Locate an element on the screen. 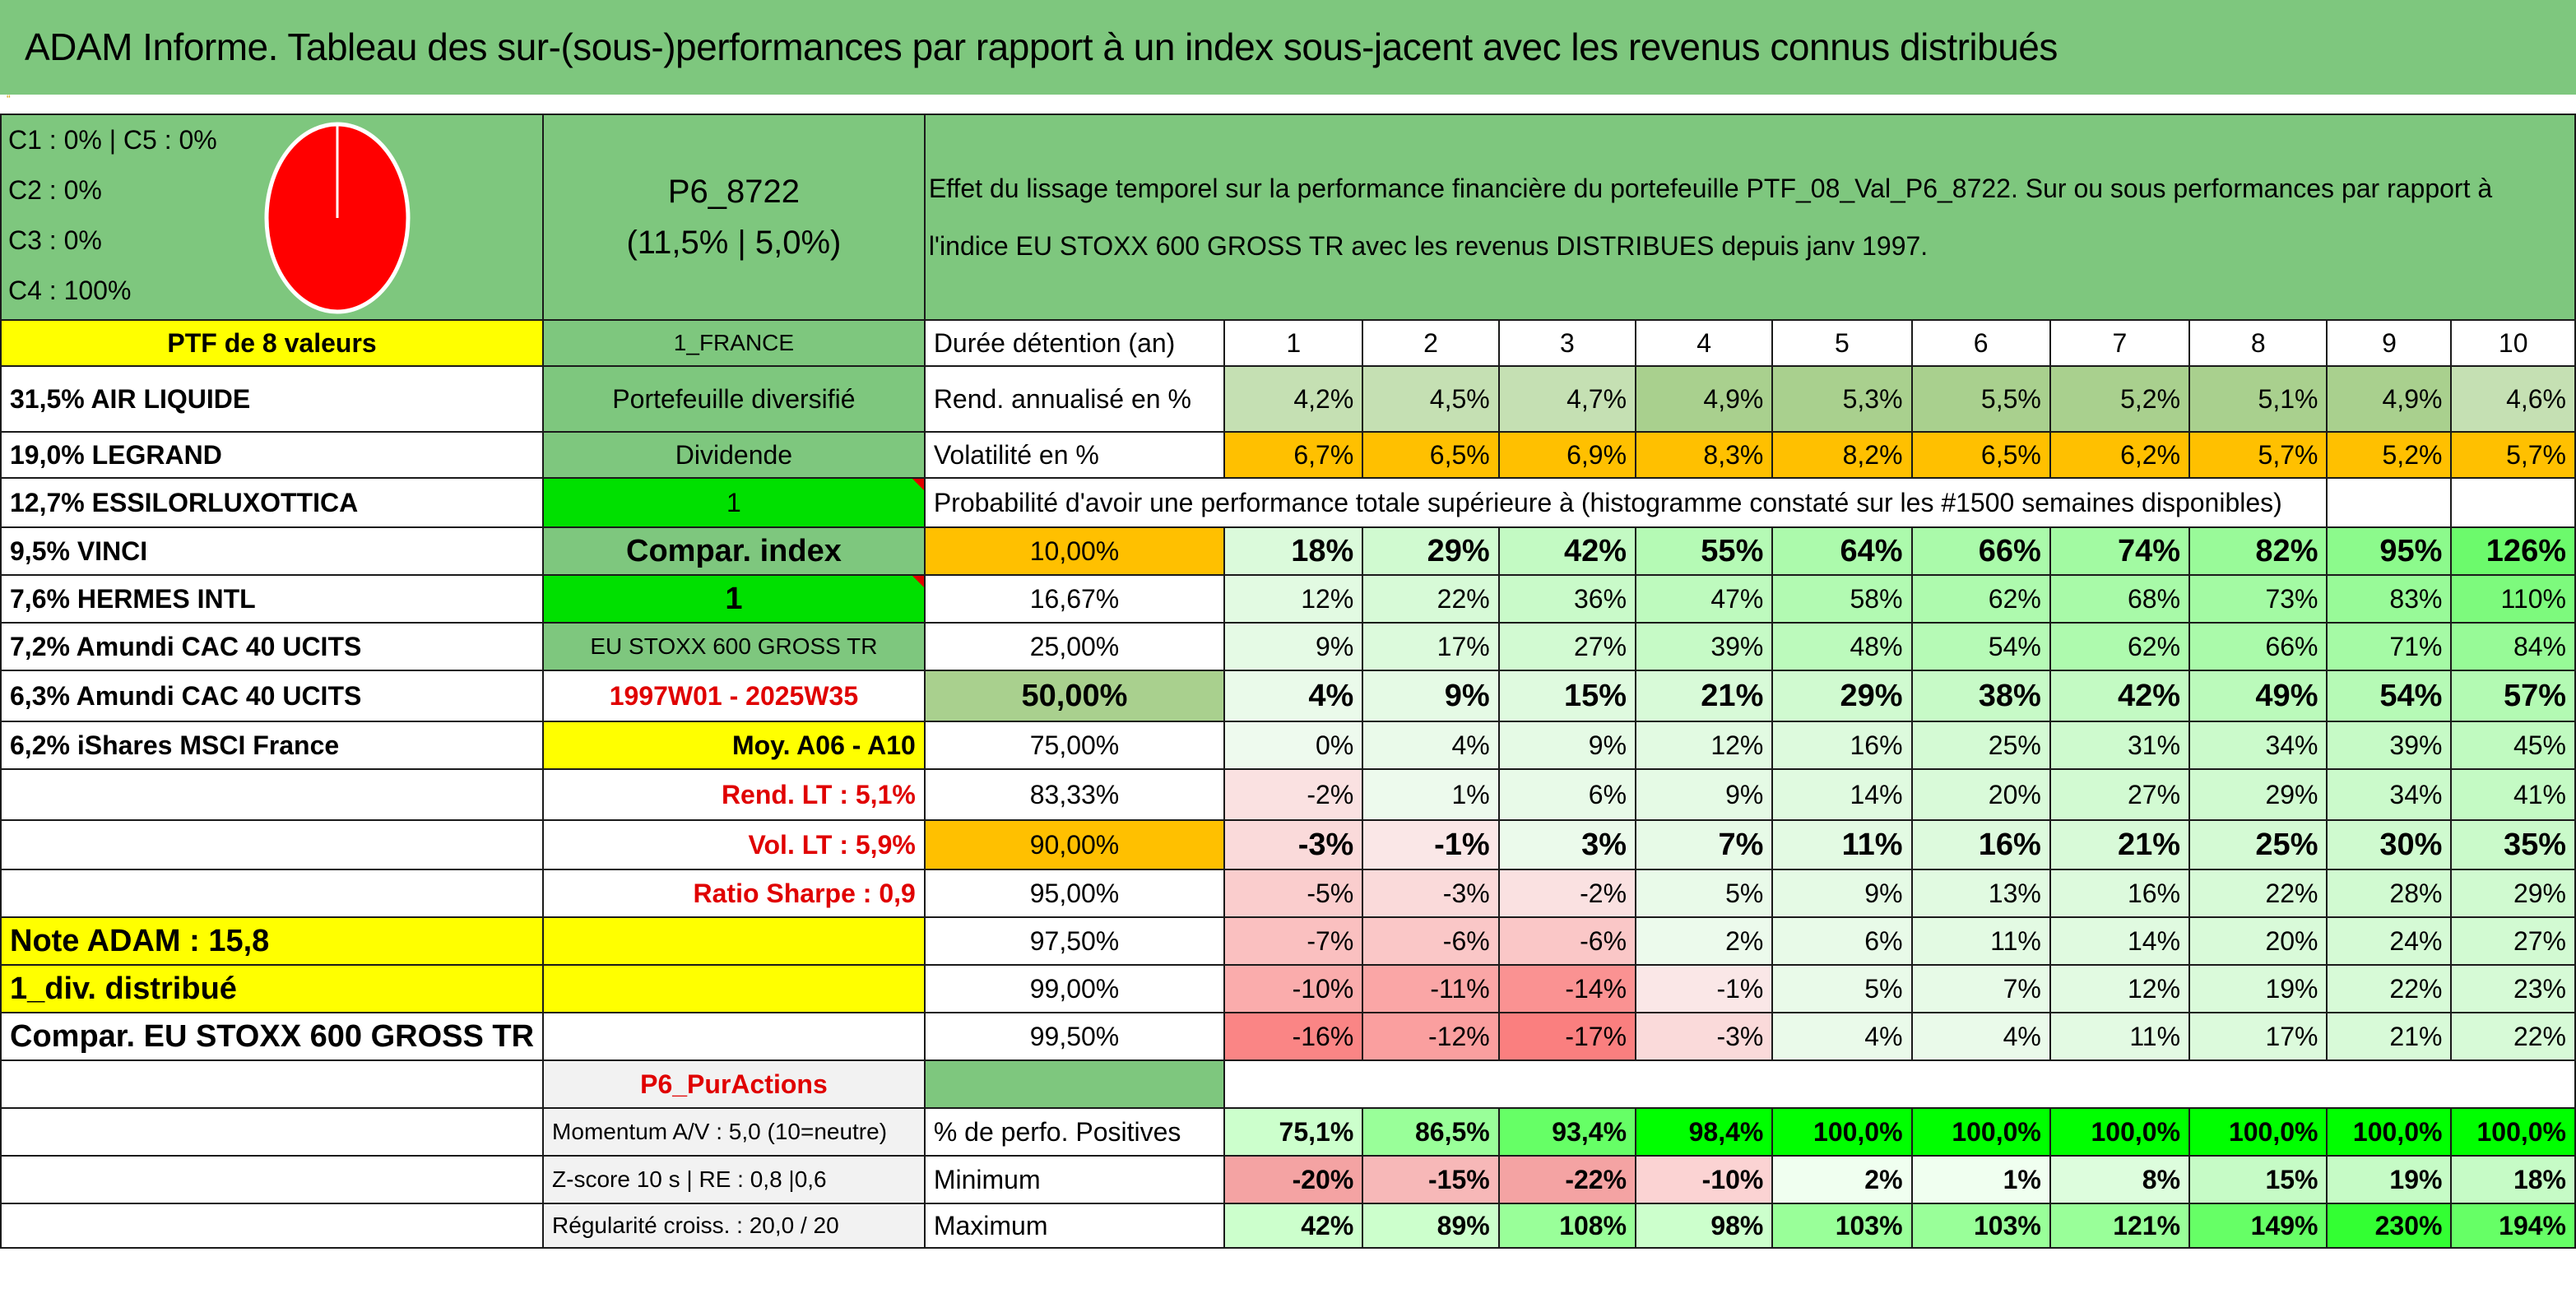 This screenshot has height=1289, width=2576. probability-value: 48% is located at coordinates (1842, 646).